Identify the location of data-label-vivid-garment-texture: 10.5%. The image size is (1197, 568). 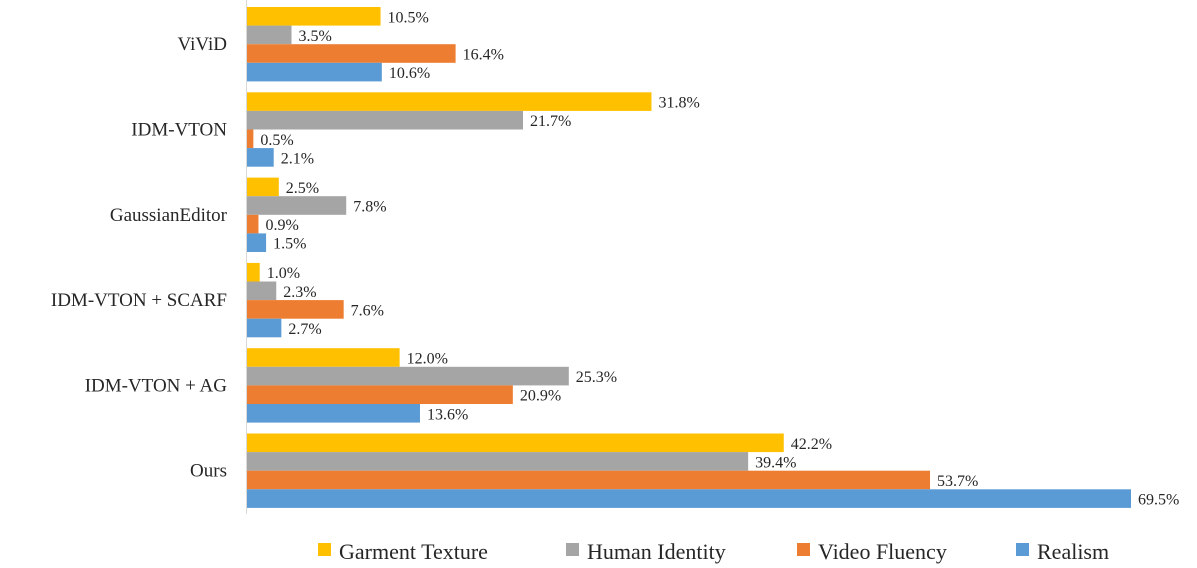
(408, 17).